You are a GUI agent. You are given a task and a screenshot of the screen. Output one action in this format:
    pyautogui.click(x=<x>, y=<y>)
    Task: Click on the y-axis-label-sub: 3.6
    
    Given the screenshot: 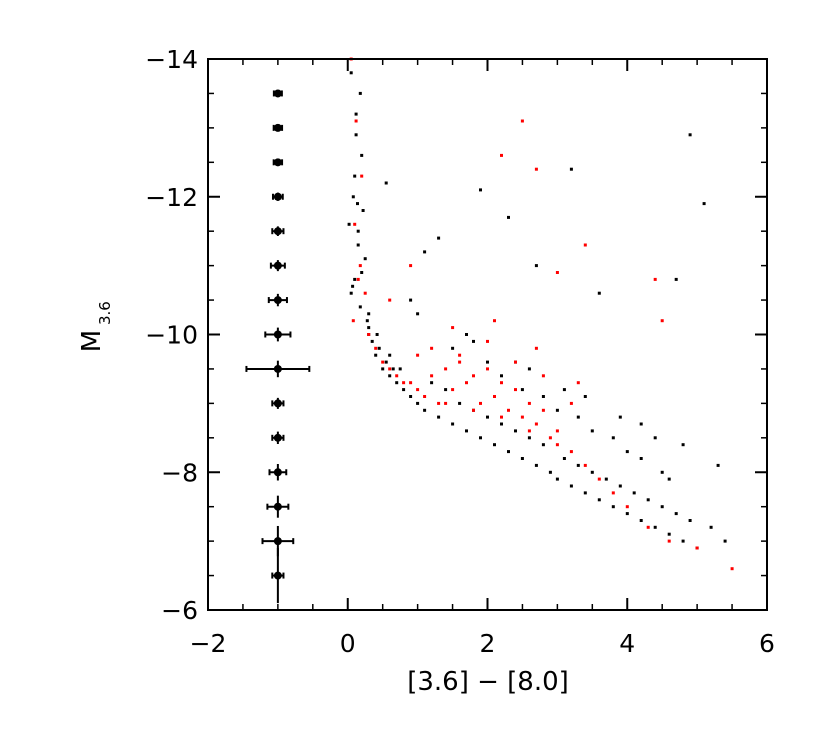 What is the action you would take?
    pyautogui.click(x=105, y=313)
    